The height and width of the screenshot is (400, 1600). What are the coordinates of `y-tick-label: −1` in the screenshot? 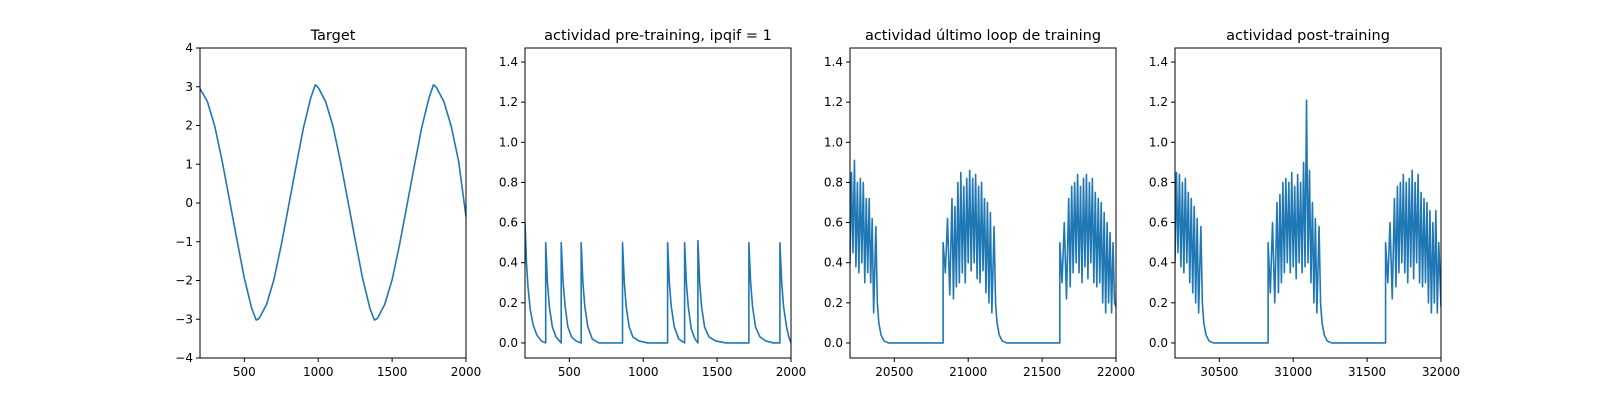 It's located at (184, 242).